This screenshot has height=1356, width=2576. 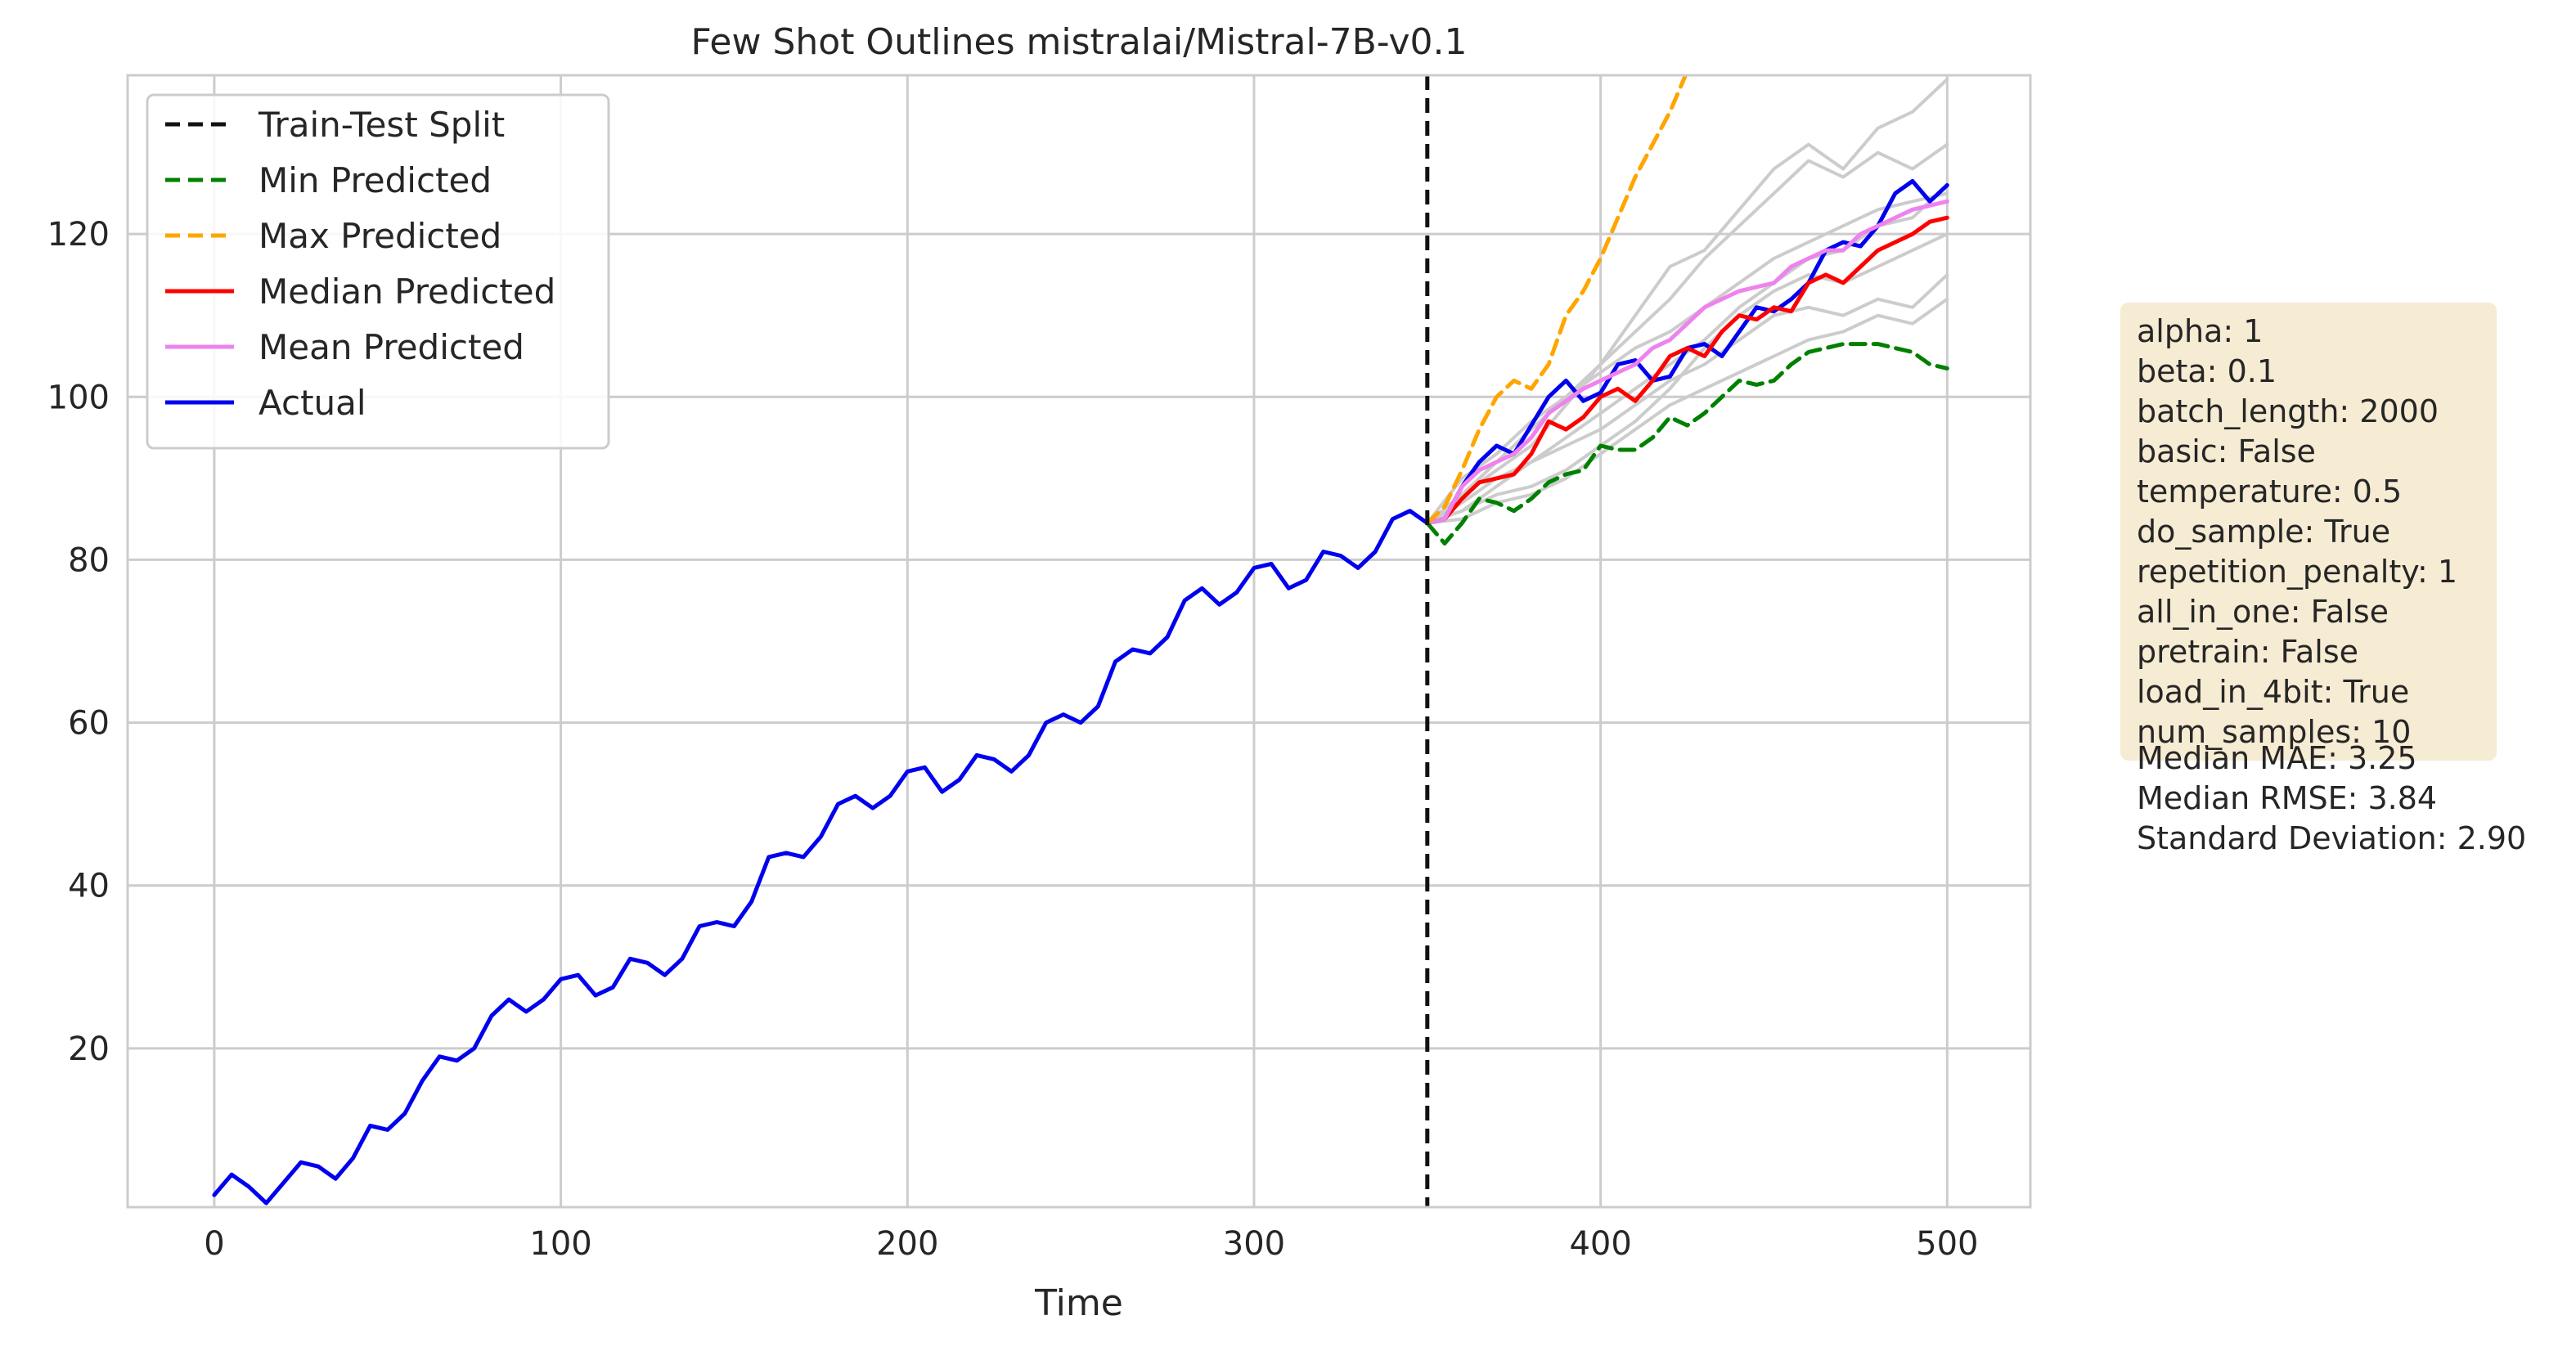 I want to click on x-tick-label: 400, so click(x=1600, y=1244).